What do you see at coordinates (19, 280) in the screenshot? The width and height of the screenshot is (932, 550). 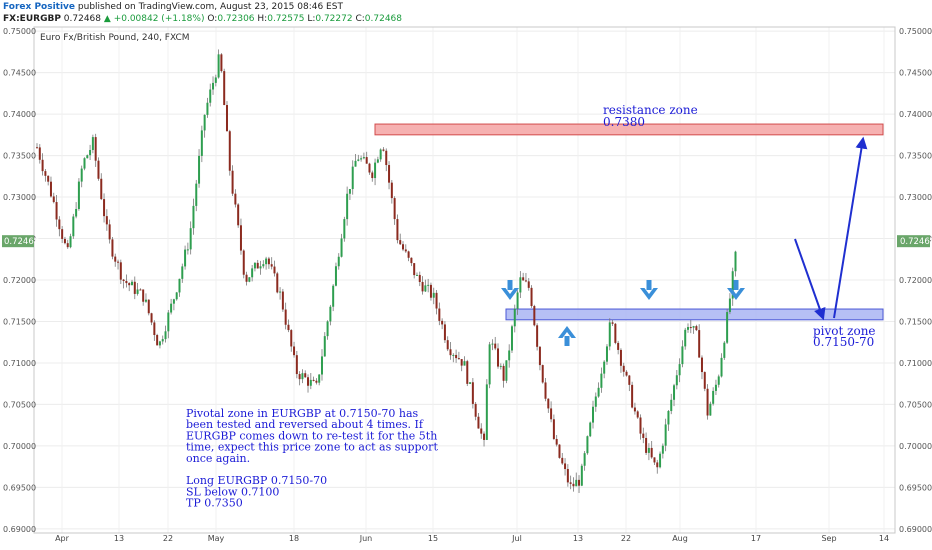 I see `y-tick-label-left: 0.72000` at bounding box center [19, 280].